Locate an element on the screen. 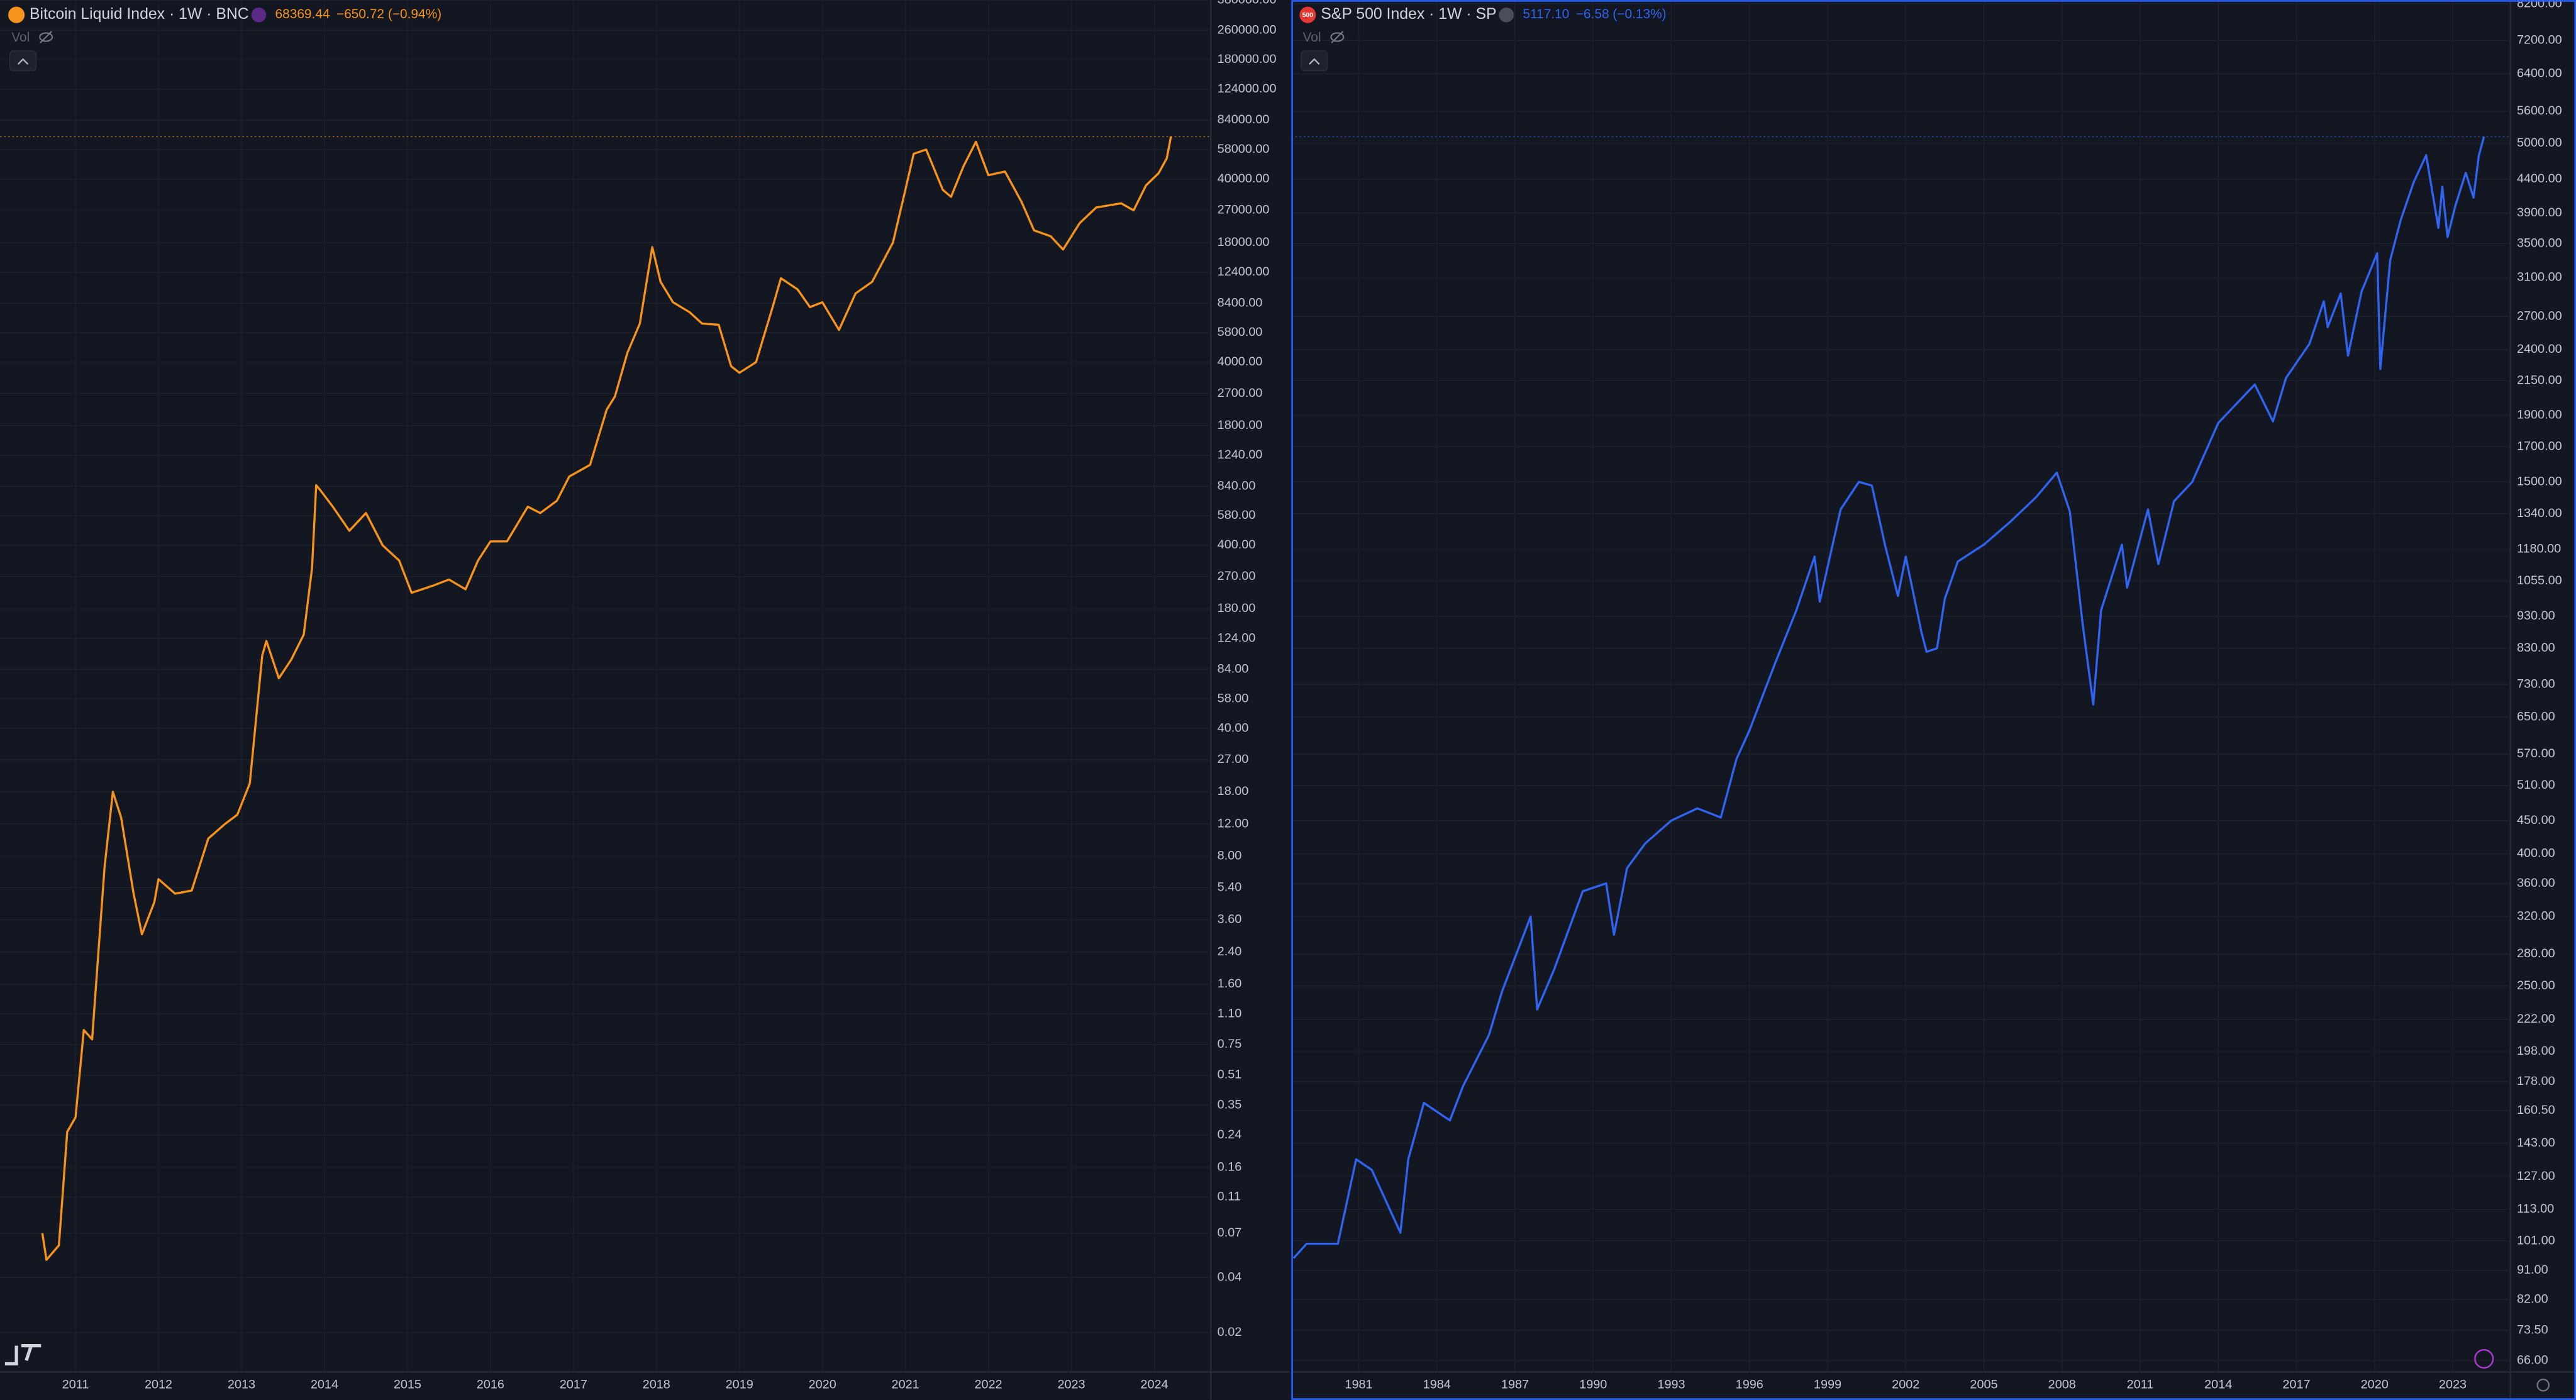 This screenshot has width=2576, height=1400. y-tick-label: 510.00 is located at coordinates (2536, 785).